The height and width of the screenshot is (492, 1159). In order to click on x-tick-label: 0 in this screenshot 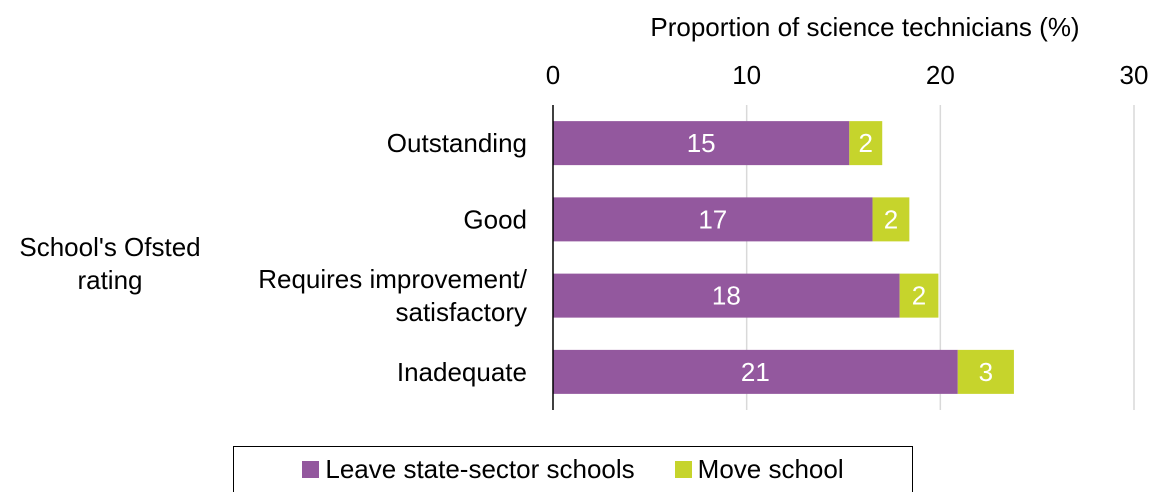, I will do `click(553, 75)`.